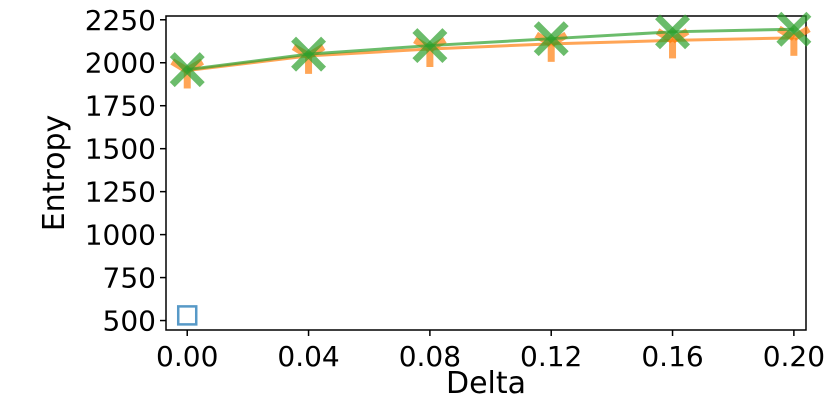 The height and width of the screenshot is (415, 830). What do you see at coordinates (308, 356) in the screenshot?
I see `x-tick-label: 0.04` at bounding box center [308, 356].